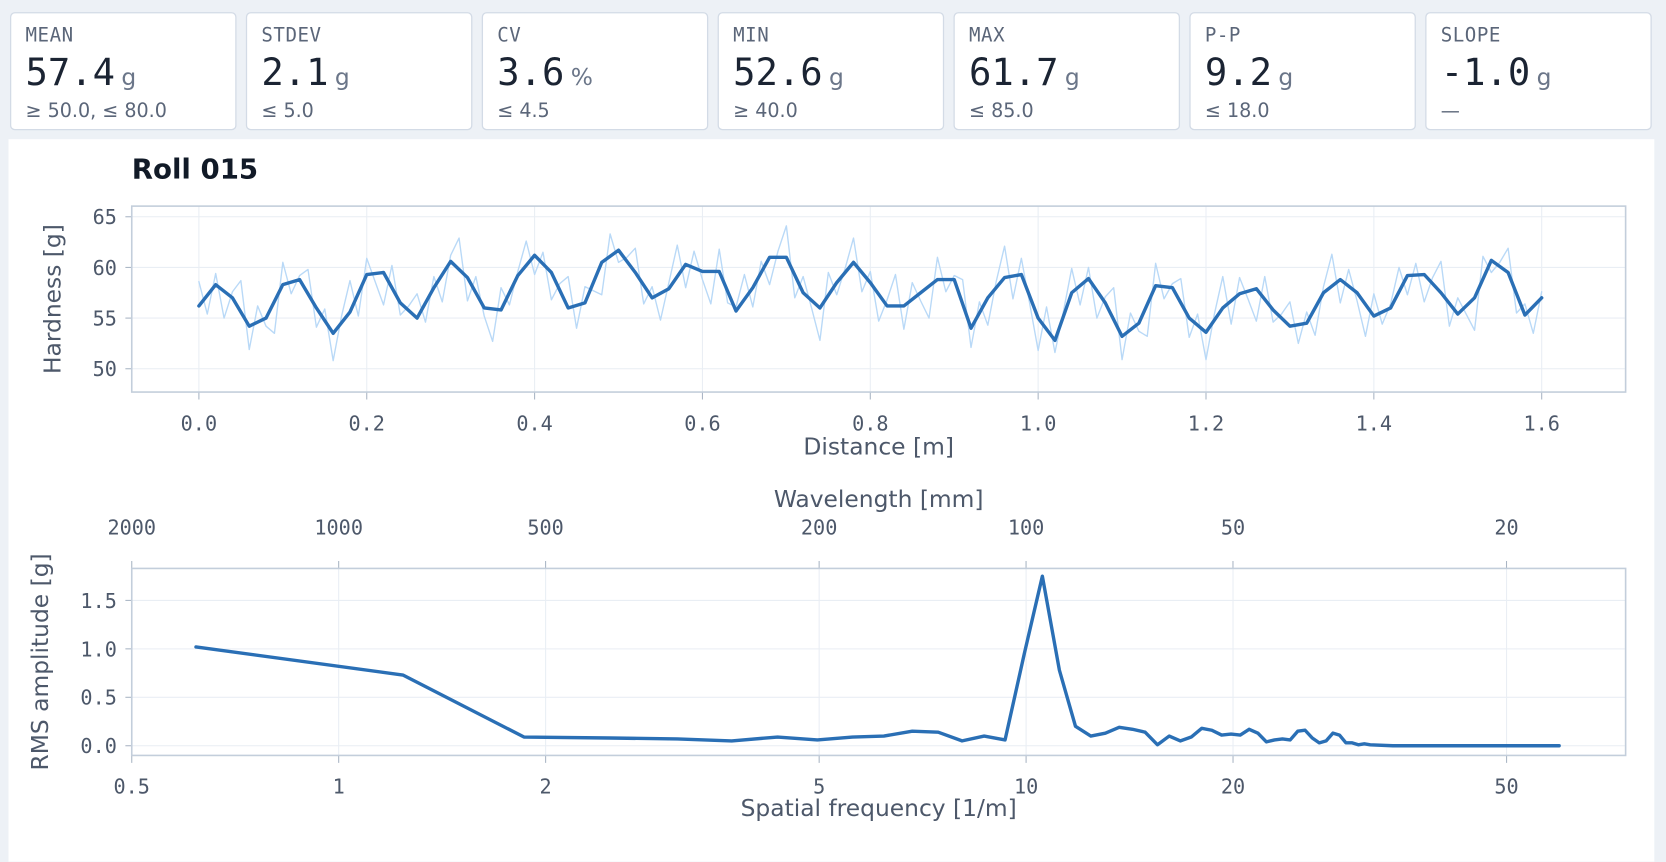  Describe the element at coordinates (987, 34) in the screenshot. I see `stat-label: MAX` at that location.